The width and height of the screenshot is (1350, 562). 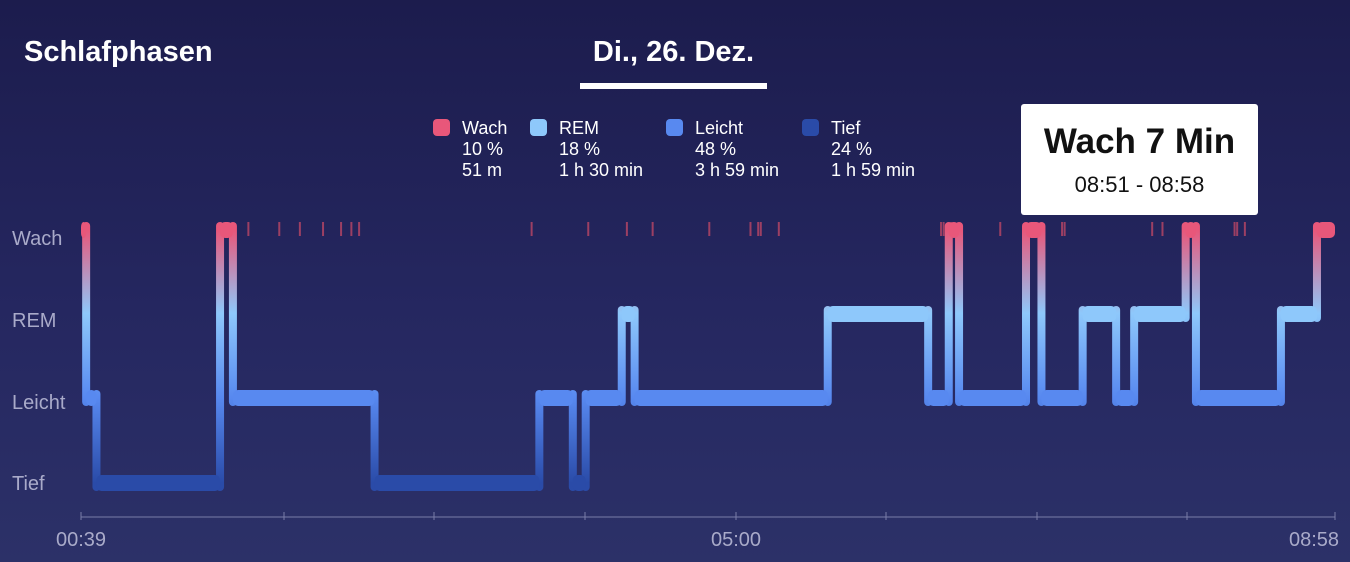 What do you see at coordinates (37, 239) in the screenshot?
I see `y-label-wach: Wach` at bounding box center [37, 239].